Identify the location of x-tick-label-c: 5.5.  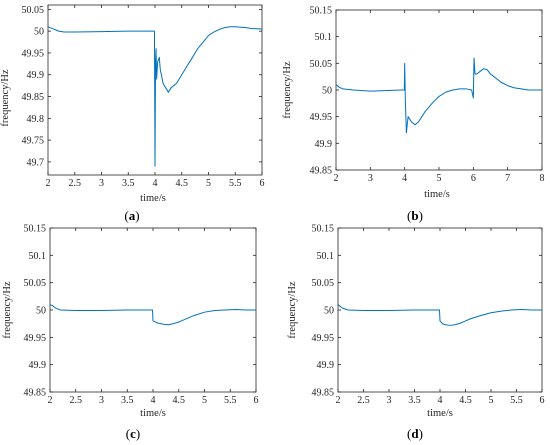
(230, 400).